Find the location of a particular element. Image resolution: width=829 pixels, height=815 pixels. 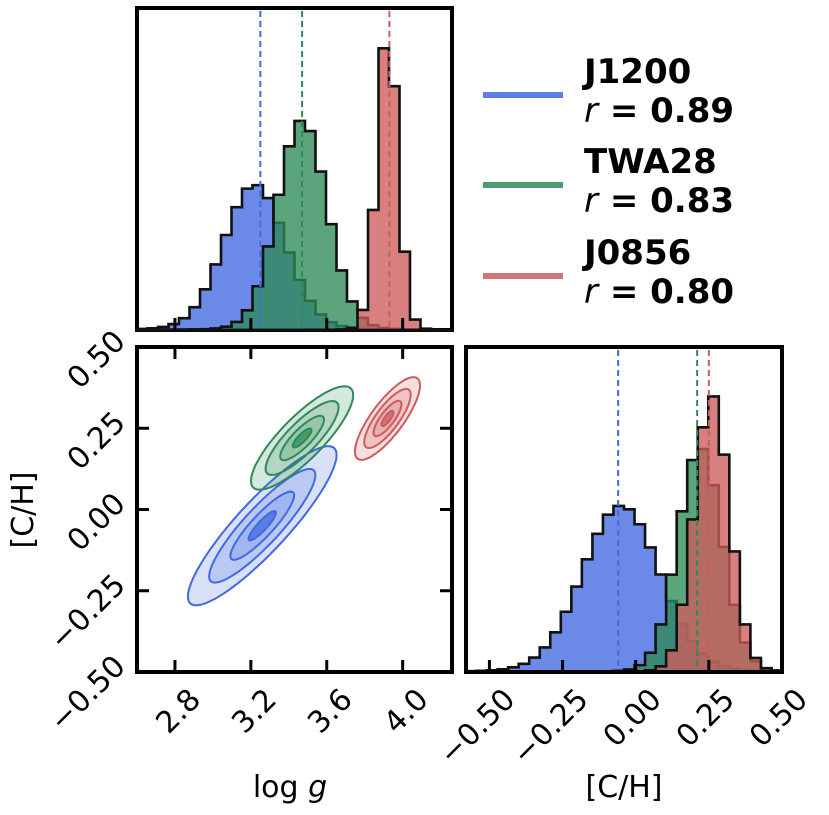

legend-r-j0856: r = 0.80 is located at coordinates (659, 292).